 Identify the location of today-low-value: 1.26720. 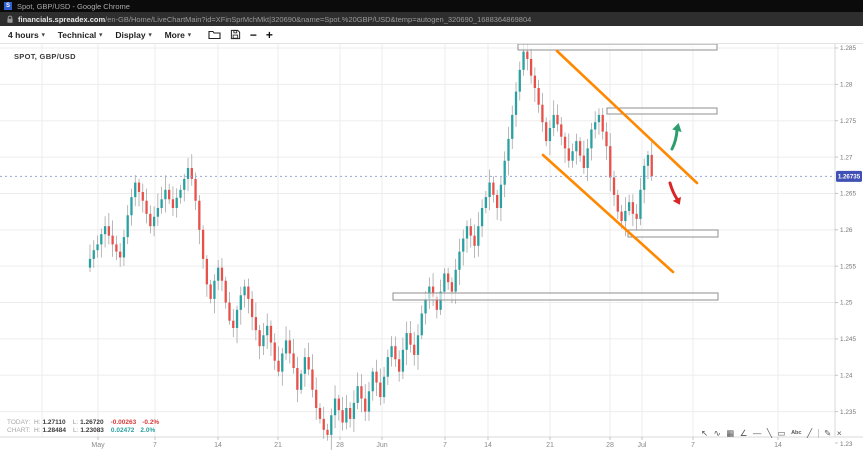
(92, 422).